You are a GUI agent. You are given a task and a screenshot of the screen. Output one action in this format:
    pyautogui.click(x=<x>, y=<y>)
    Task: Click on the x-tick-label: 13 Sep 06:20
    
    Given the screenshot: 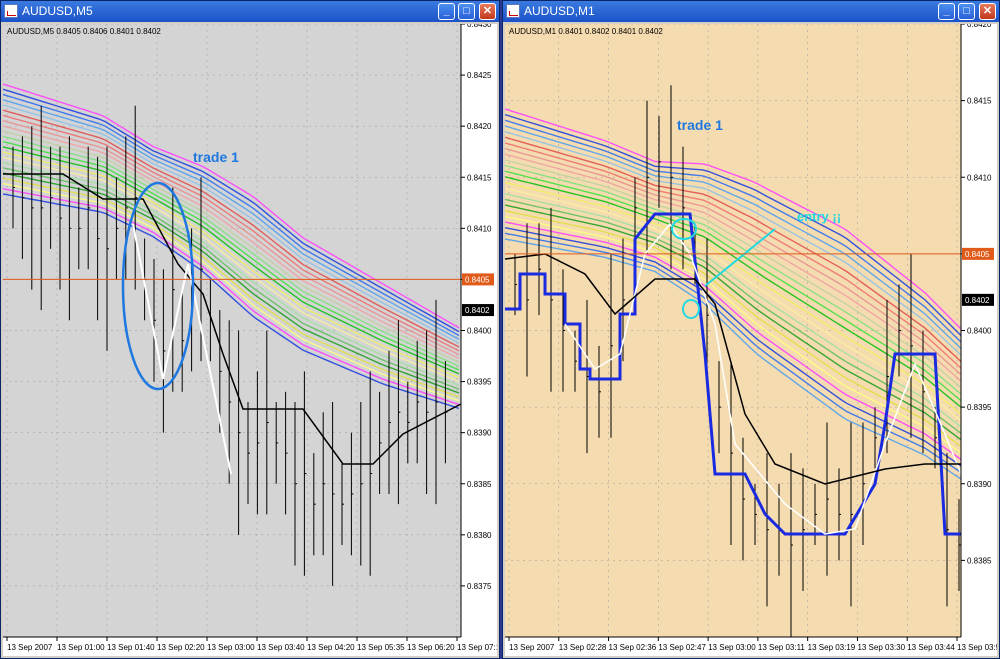 What is the action you would take?
    pyautogui.click(x=431, y=647)
    